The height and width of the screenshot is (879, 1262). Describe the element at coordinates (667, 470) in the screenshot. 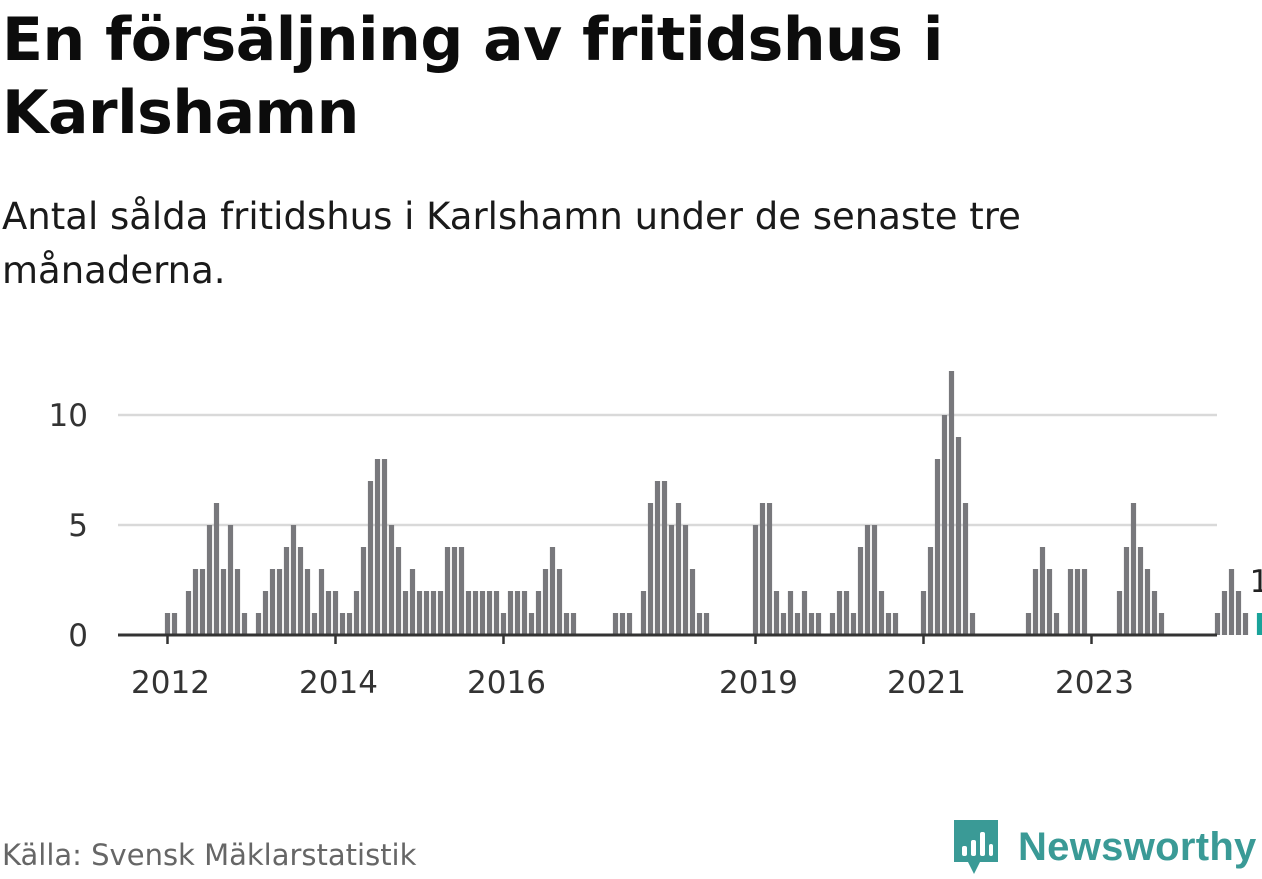

I see `gridlines` at that location.